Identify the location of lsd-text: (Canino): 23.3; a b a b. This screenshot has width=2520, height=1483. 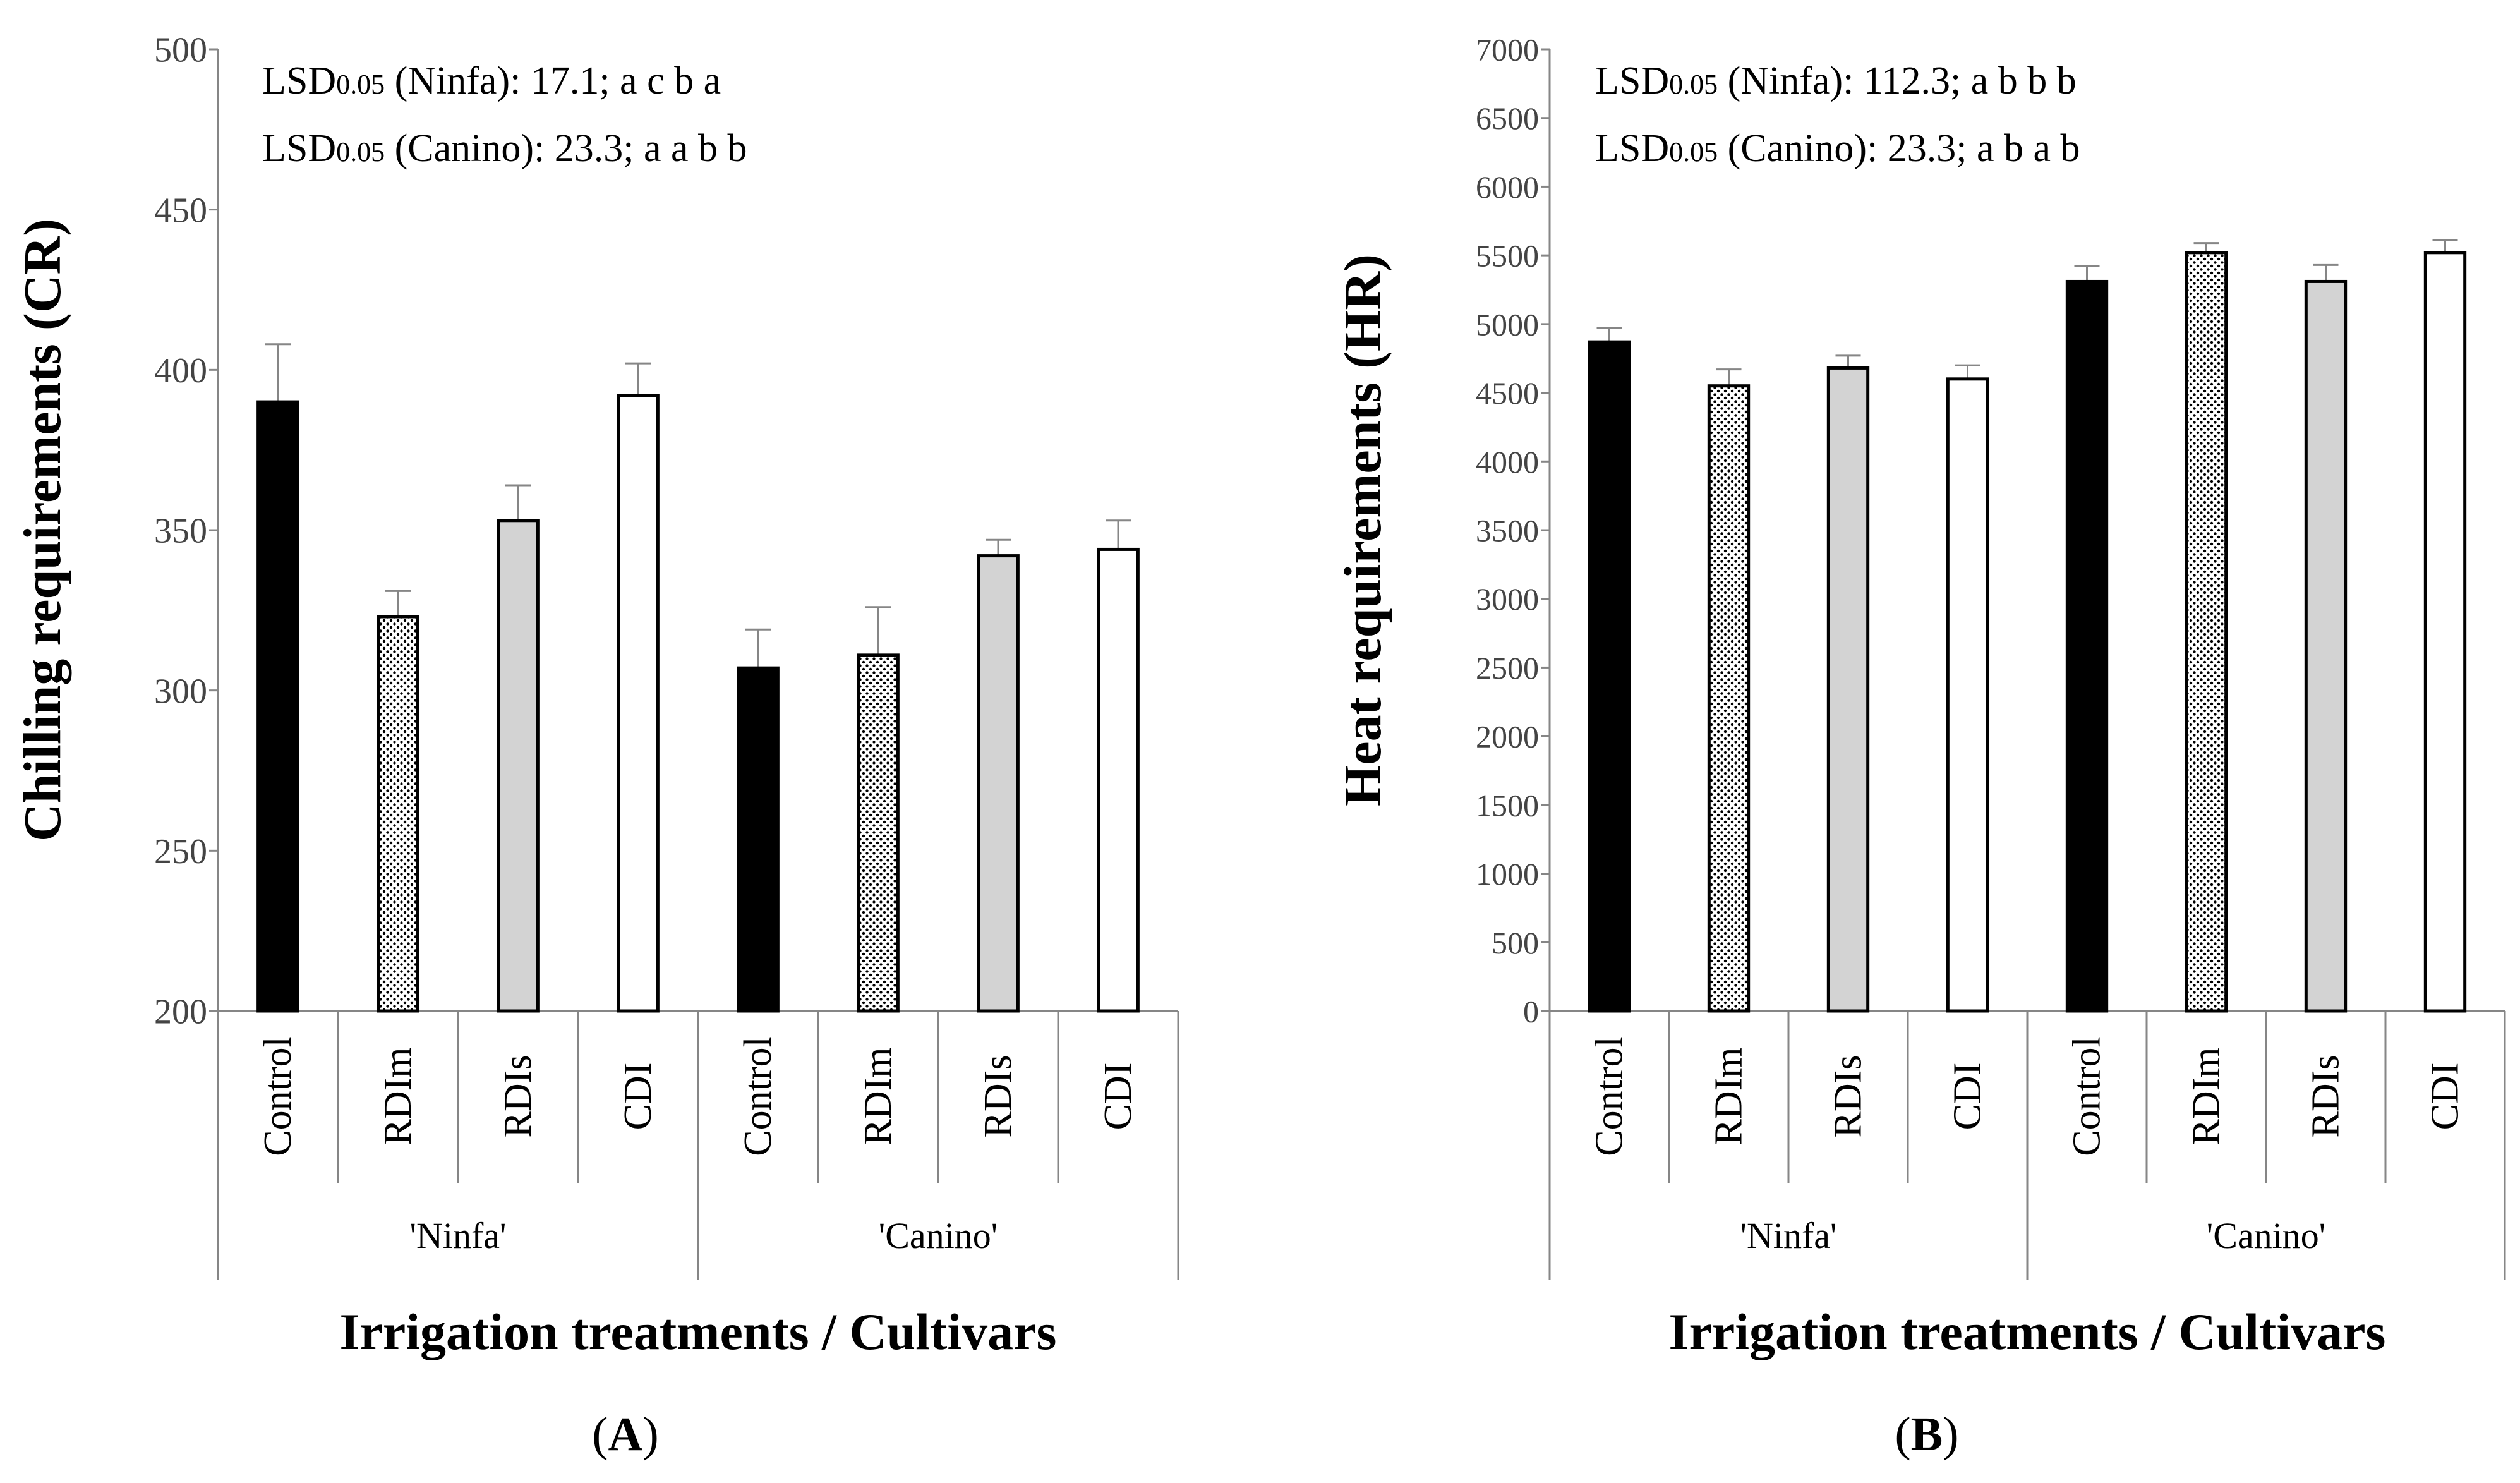
(1899, 148).